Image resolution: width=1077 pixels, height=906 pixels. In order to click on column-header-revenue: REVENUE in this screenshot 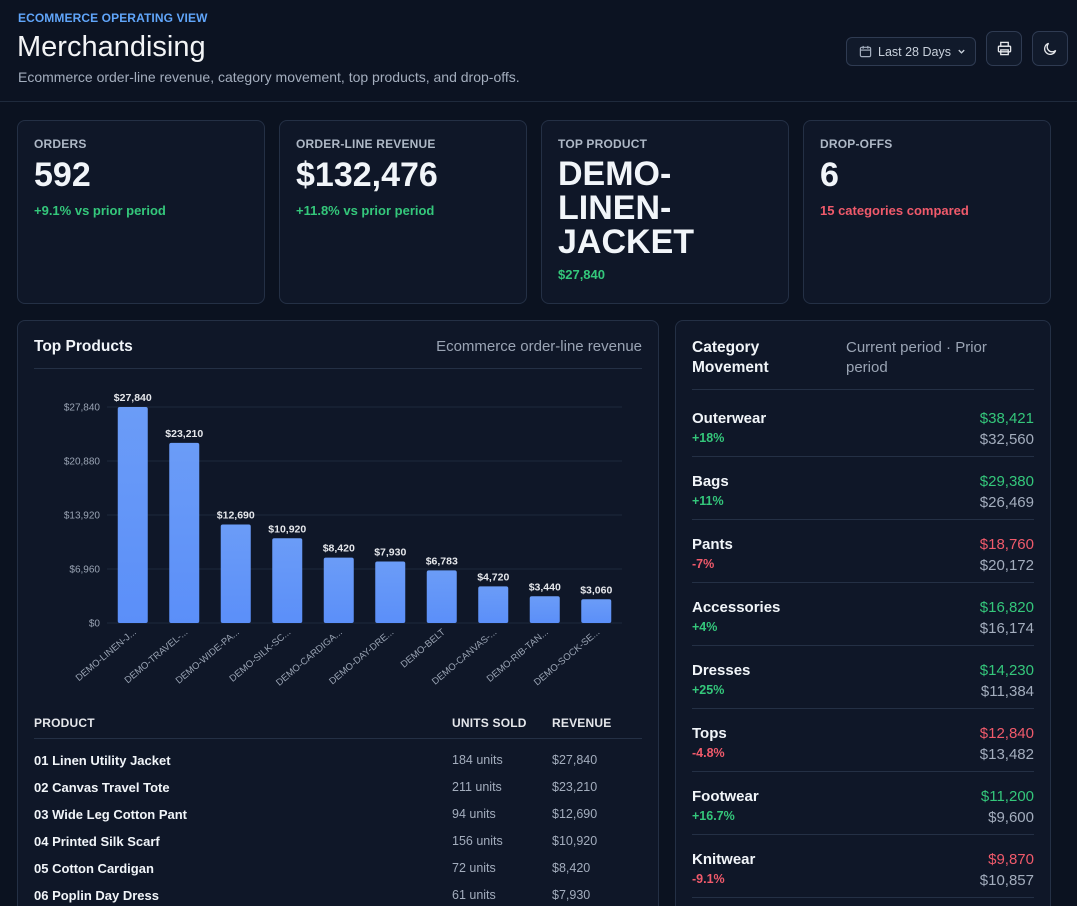, I will do `click(582, 723)`.